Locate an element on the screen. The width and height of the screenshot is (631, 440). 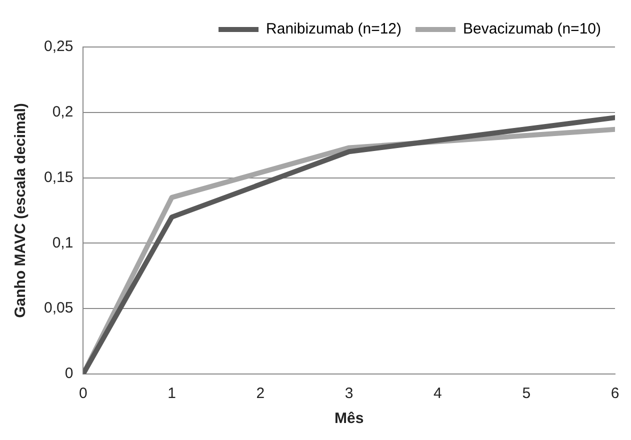
x-tick-label: 4 is located at coordinates (438, 393).